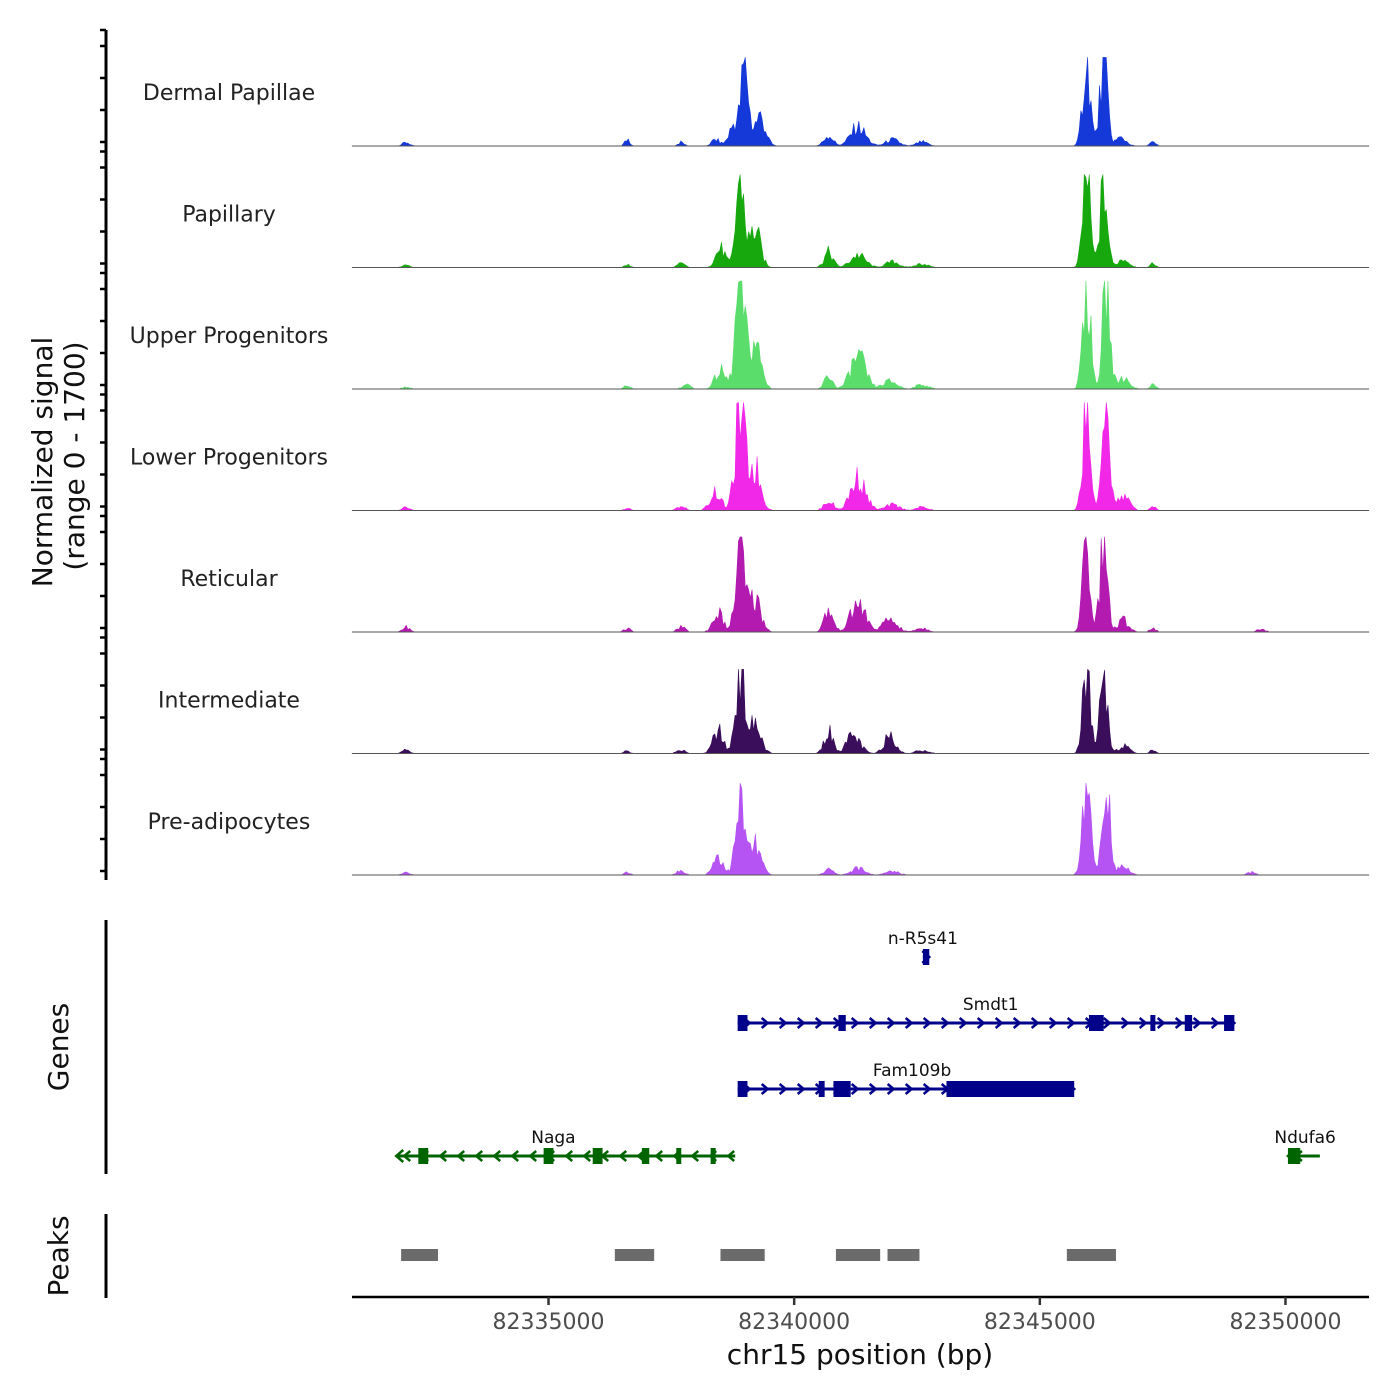  Describe the element at coordinates (794, 1322) in the screenshot. I see `x-tick-label: 82340000` at that location.